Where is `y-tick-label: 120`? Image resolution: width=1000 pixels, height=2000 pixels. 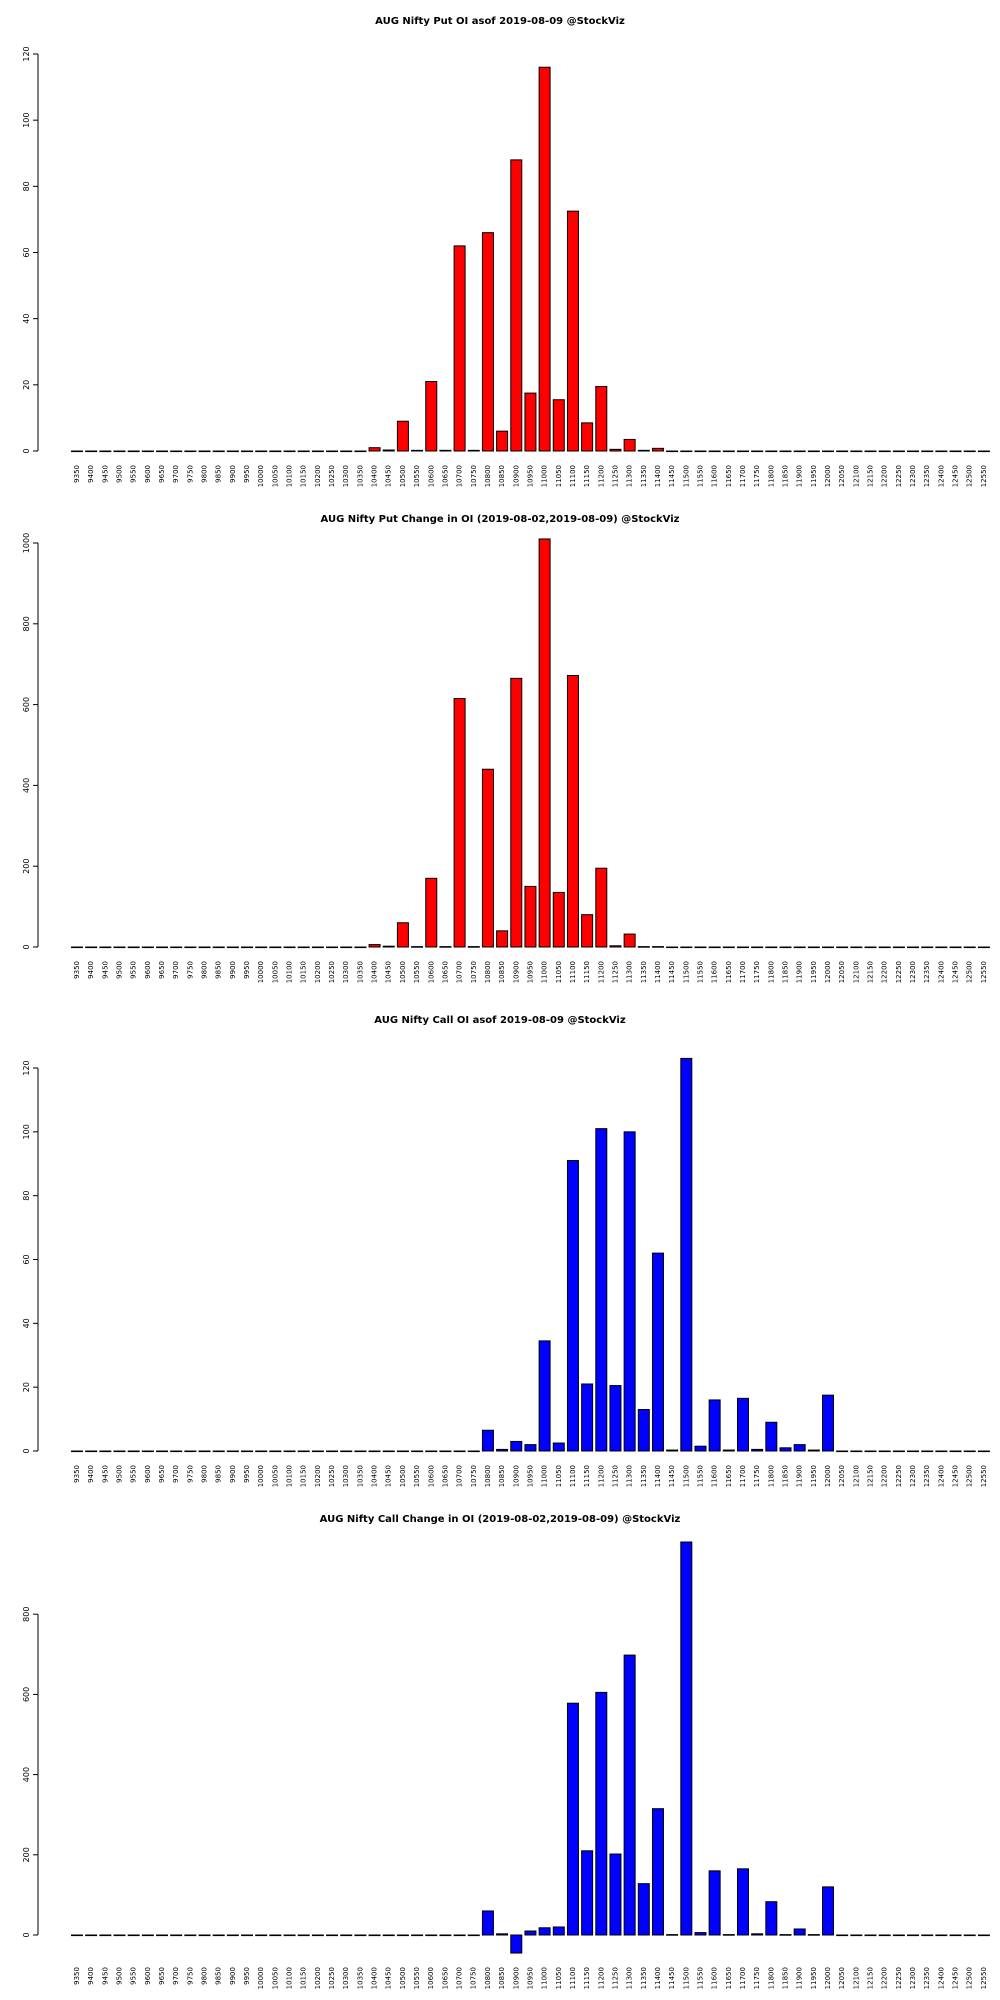 y-tick-label: 120 is located at coordinates (26, 1067).